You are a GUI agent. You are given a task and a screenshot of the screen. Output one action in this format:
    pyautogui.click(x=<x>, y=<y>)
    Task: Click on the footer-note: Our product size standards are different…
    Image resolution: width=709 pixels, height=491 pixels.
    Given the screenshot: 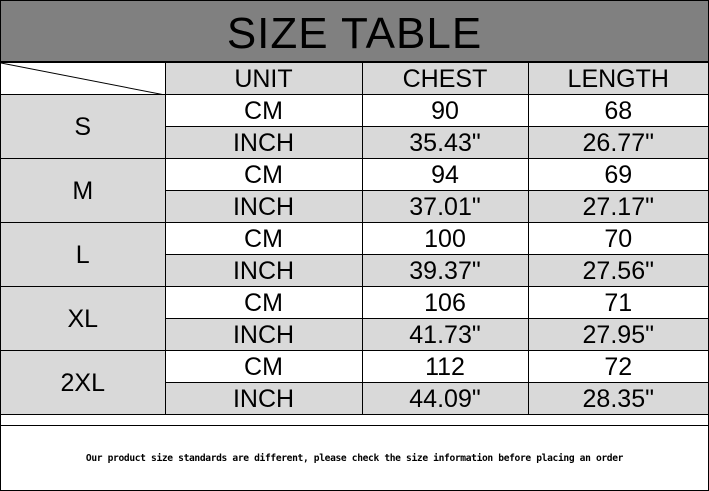 What is the action you would take?
    pyautogui.click(x=354, y=458)
    